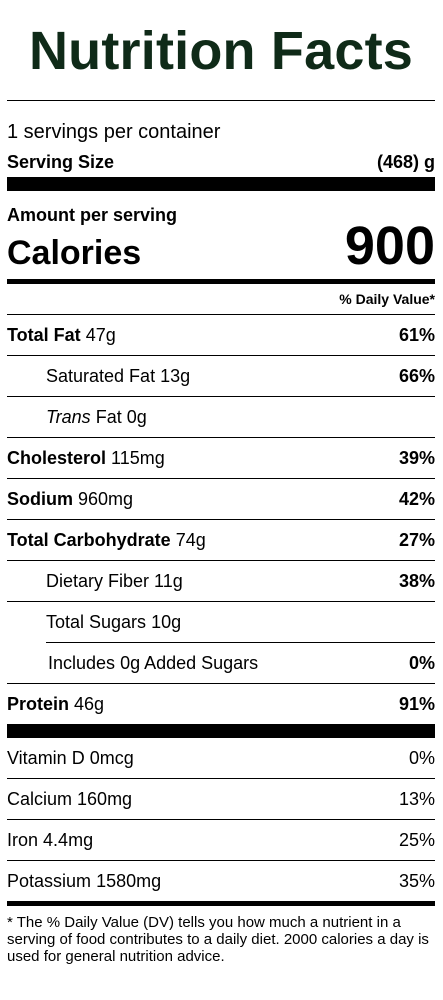 Image resolution: width=443 pixels, height=1000 pixels. What do you see at coordinates (416, 375) in the screenshot?
I see `nutrient-dv: 66%` at bounding box center [416, 375].